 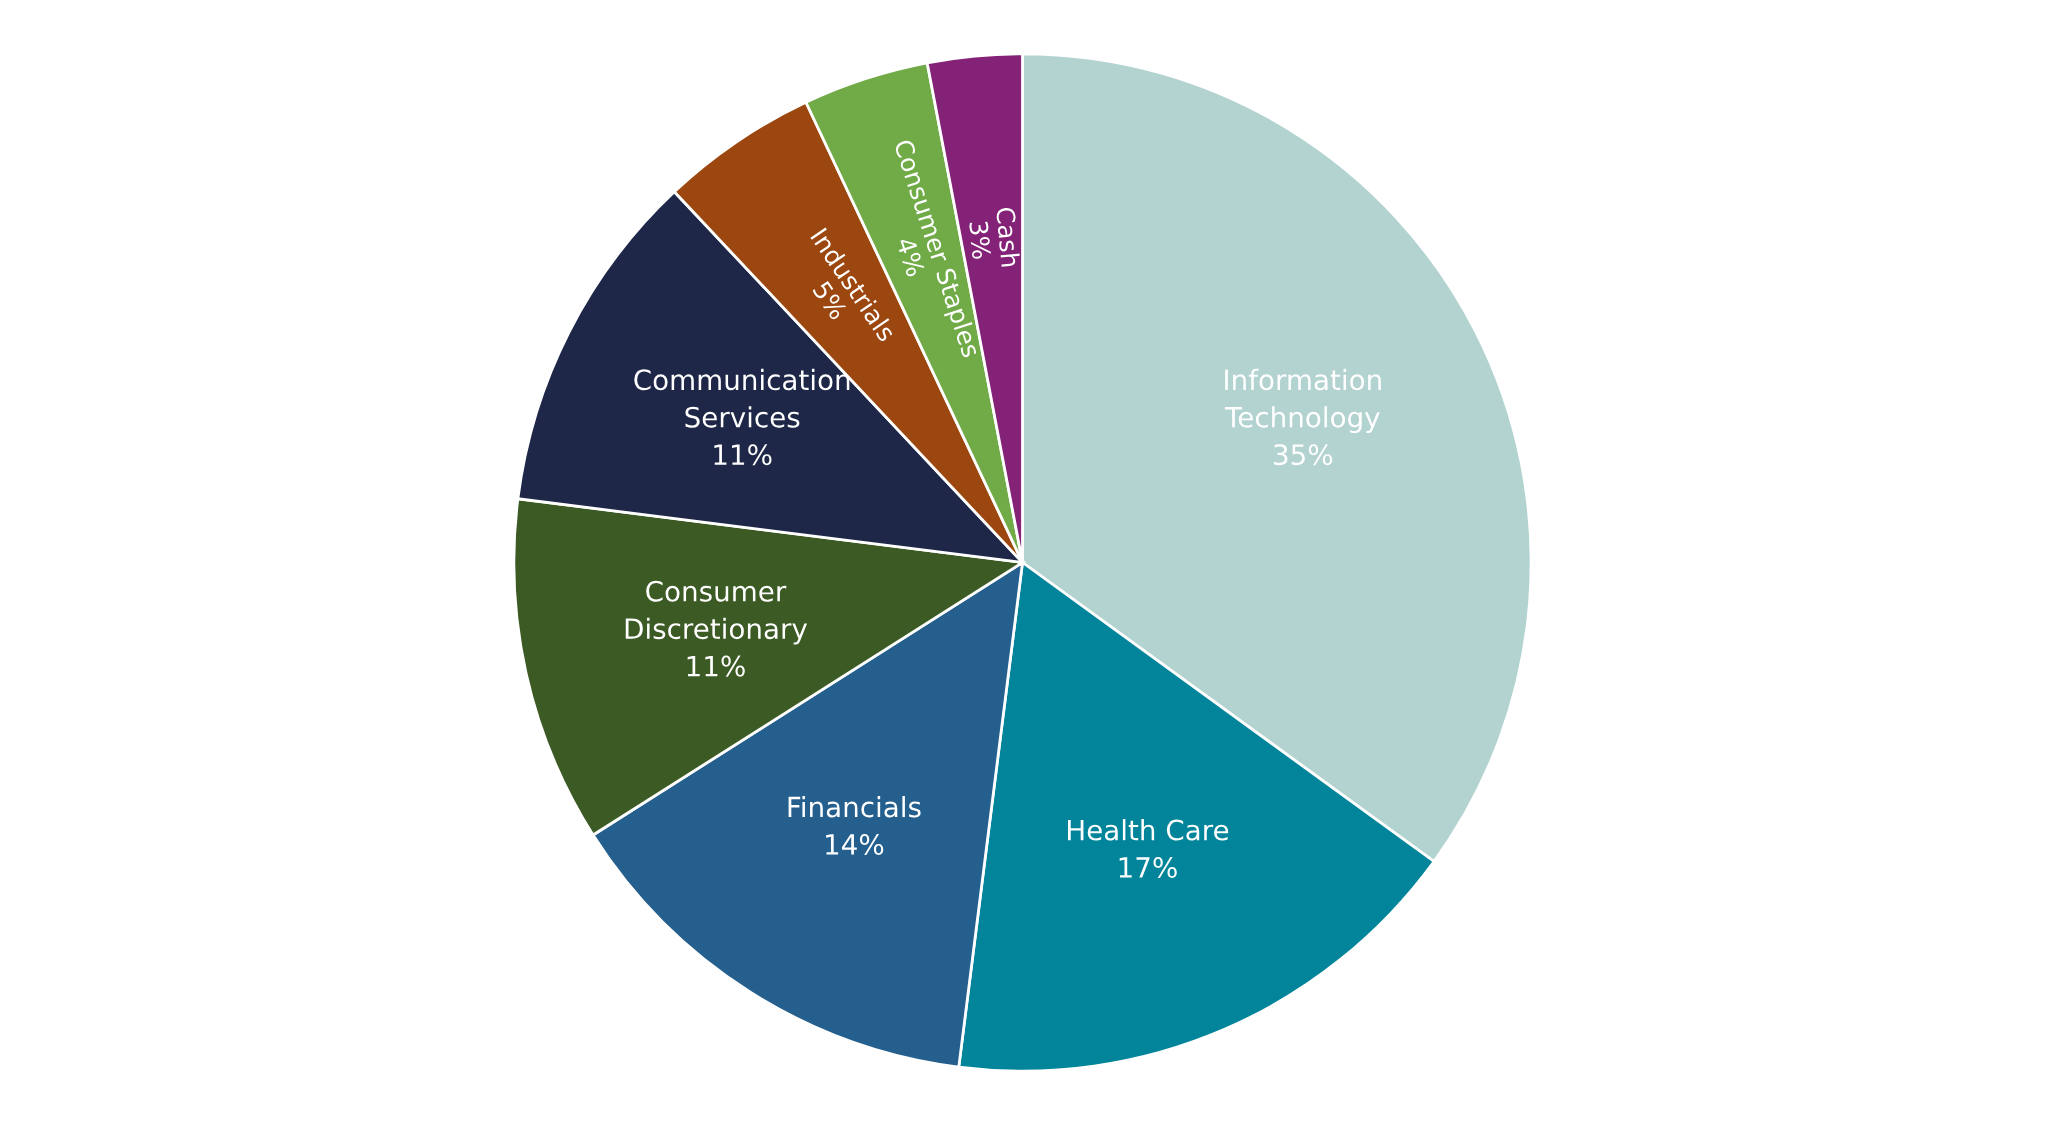 What do you see at coordinates (716, 612) in the screenshot?
I see `slice-label: Consumer Discretionary` at bounding box center [716, 612].